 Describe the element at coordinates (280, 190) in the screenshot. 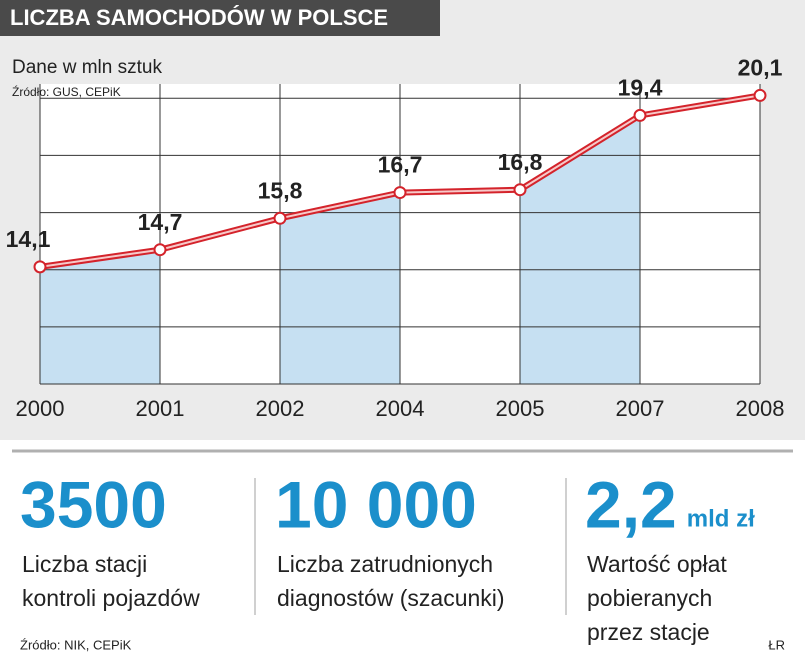

I see `value-label: 15,8` at that location.